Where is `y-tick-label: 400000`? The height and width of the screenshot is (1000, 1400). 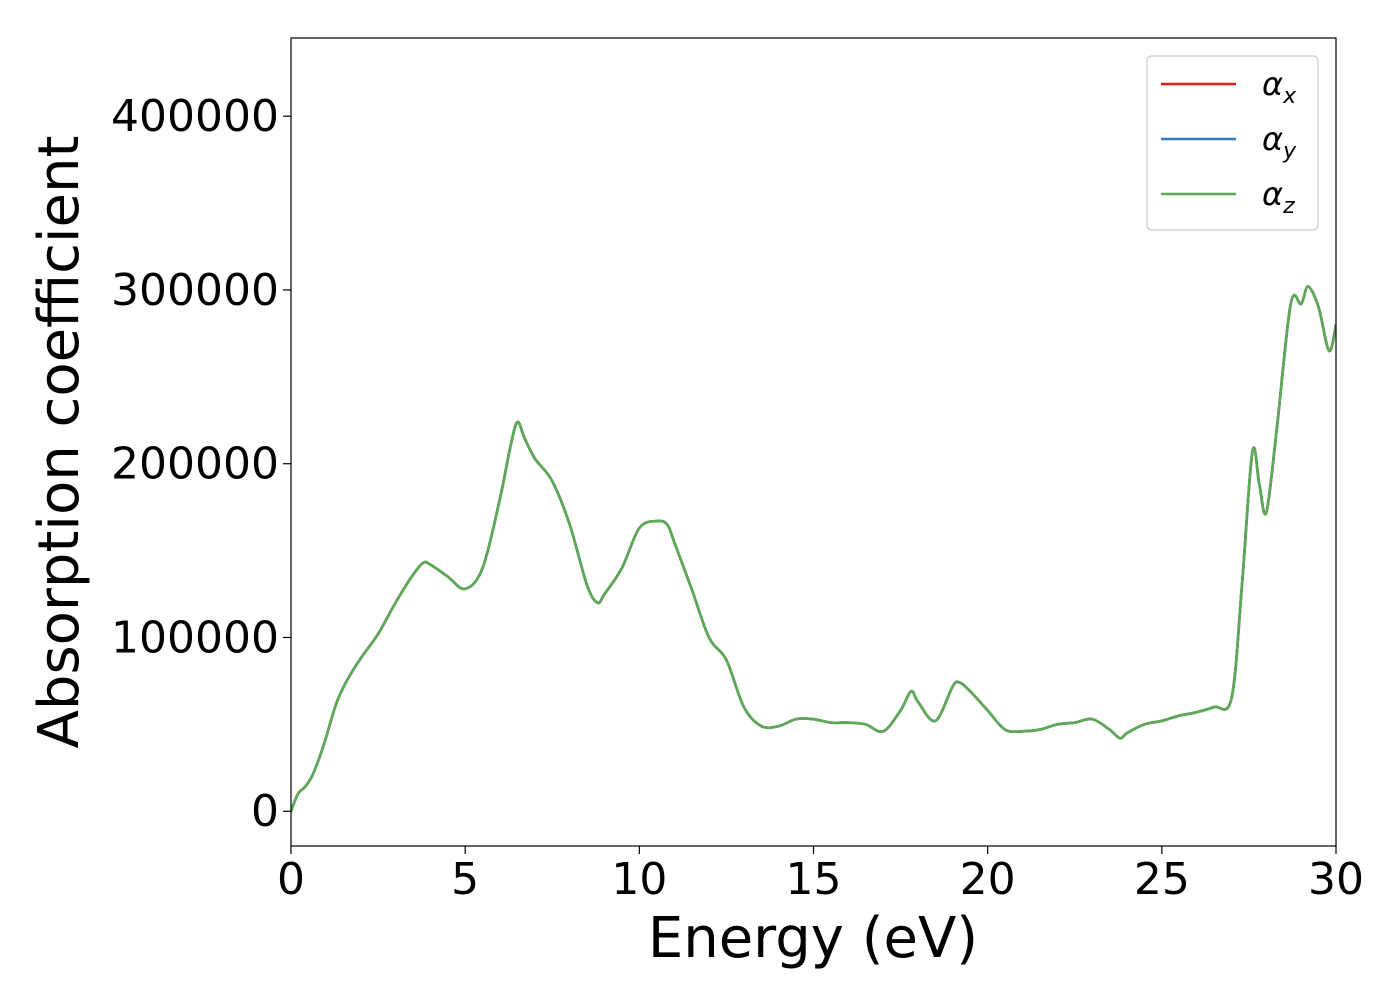
y-tick-label: 400000 is located at coordinates (195, 116).